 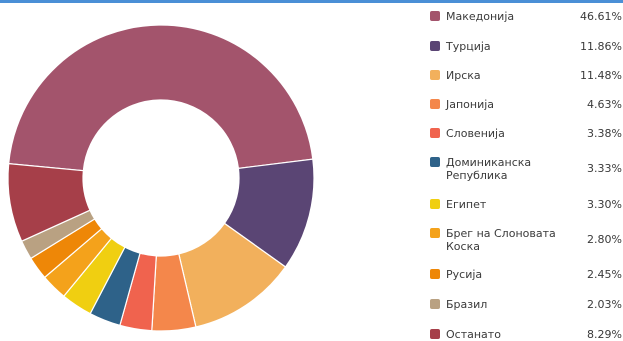 What do you see at coordinates (506, 169) in the screenshot?
I see `legend-label: Доминиканска Република` at bounding box center [506, 169].